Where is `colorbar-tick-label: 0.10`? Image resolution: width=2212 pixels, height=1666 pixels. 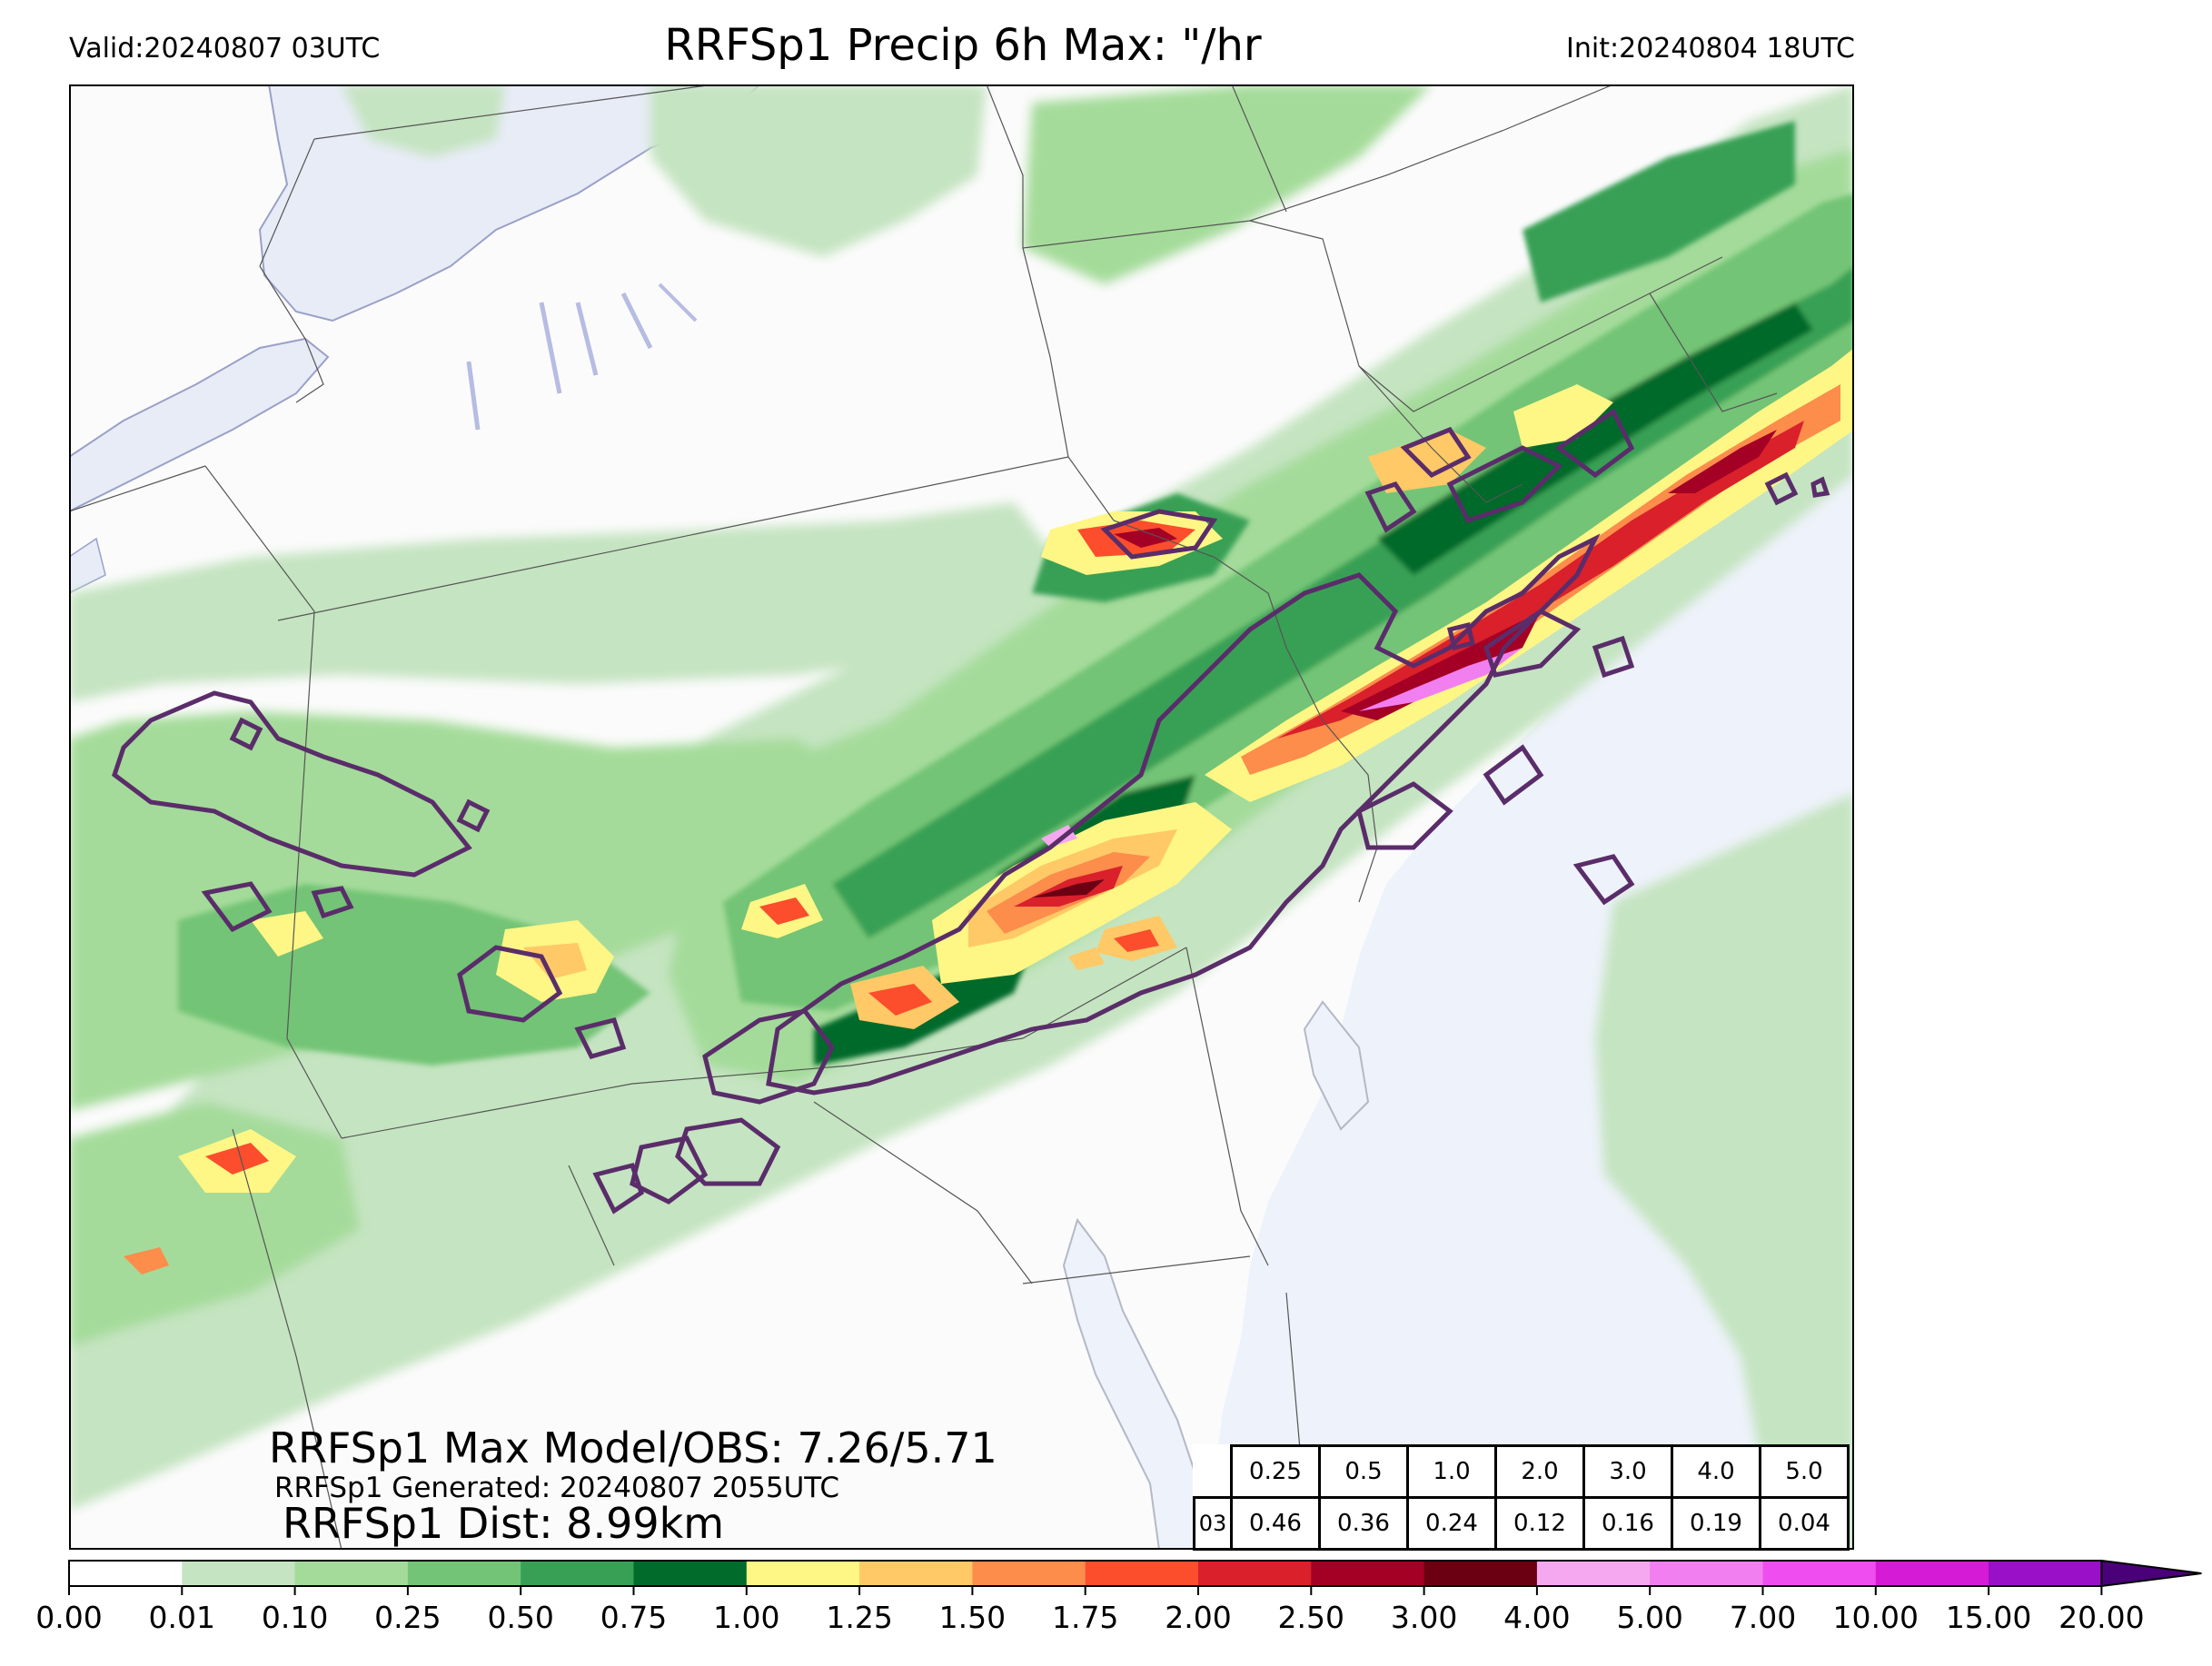 colorbar-tick-label: 0.10 is located at coordinates (295, 1617).